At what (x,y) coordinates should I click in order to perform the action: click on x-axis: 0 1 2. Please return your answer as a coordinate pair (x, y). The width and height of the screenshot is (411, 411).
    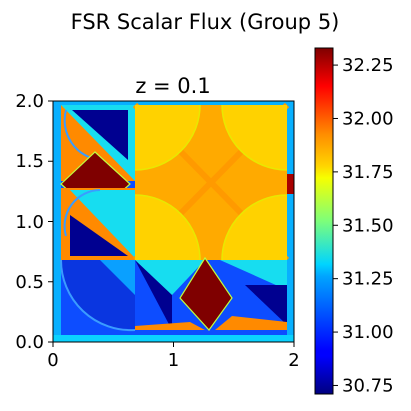
    Looking at the image, I should click on (173, 356).